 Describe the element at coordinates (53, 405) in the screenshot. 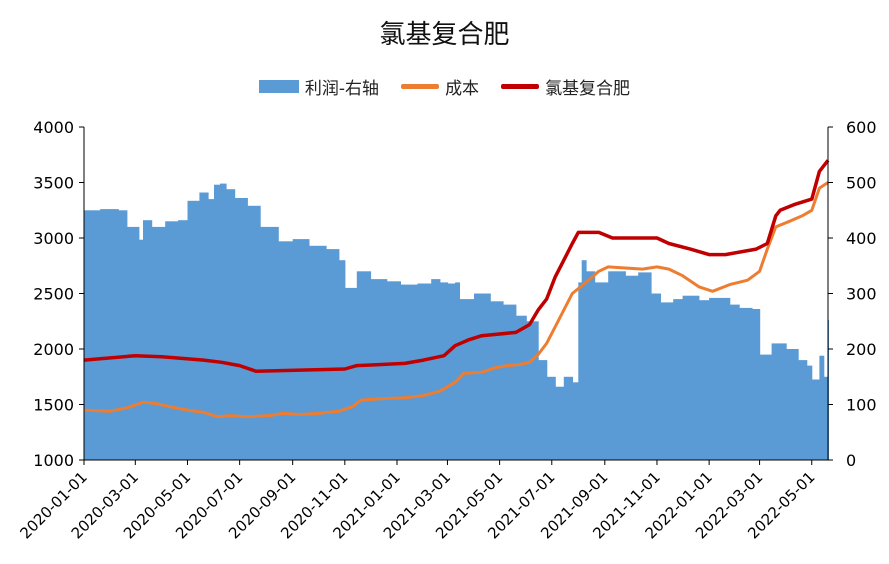

I see `y-left-tick-label: 1500` at that location.